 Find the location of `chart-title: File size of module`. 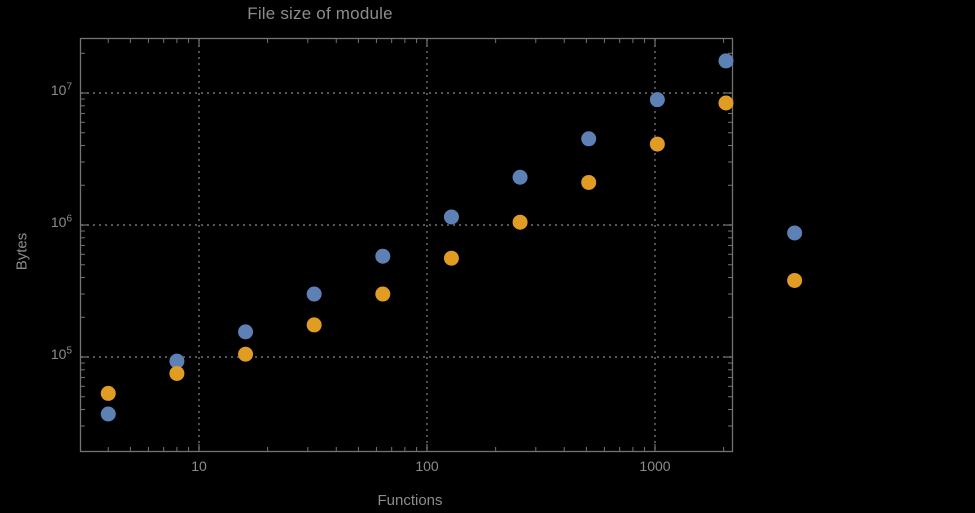

chart-title: File size of module is located at coordinates (320, 13).